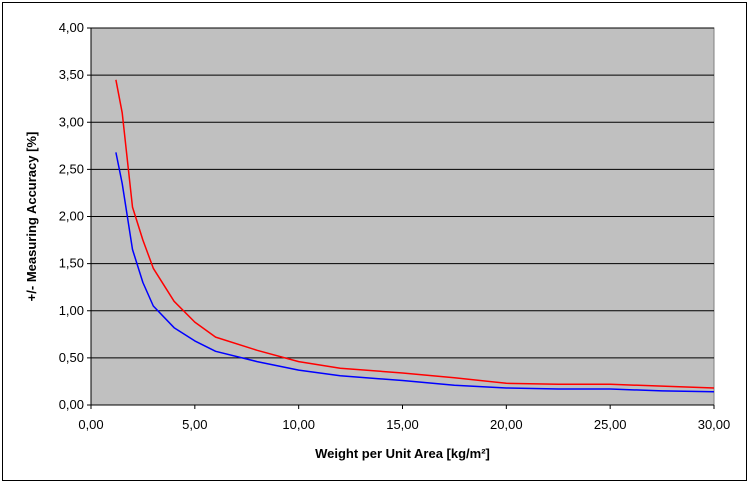 The height and width of the screenshot is (485, 751). What do you see at coordinates (71, 27) in the screenshot?
I see `y-tick-label: 4,00` at bounding box center [71, 27].